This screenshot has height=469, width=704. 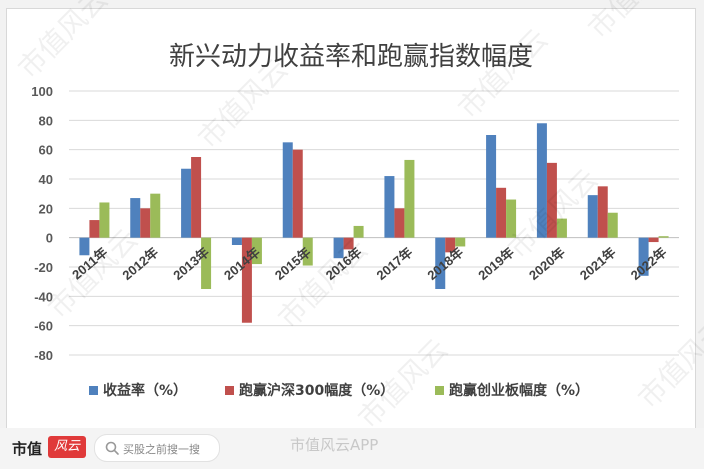 I want to click on x-tick-label: 2012年, so click(x=140, y=263).